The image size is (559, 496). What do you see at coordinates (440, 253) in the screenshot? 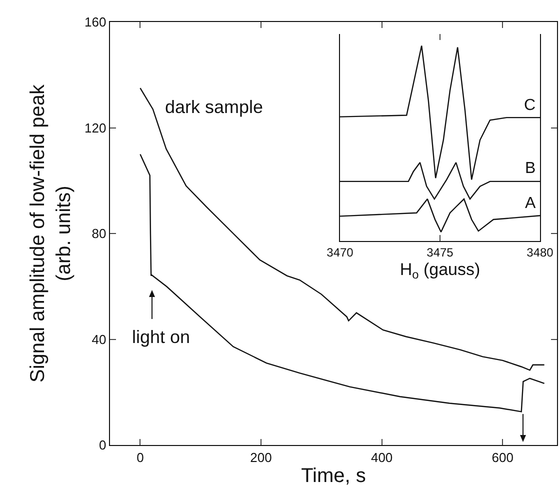
I see `x-tick-label: 3475` at bounding box center [440, 253].